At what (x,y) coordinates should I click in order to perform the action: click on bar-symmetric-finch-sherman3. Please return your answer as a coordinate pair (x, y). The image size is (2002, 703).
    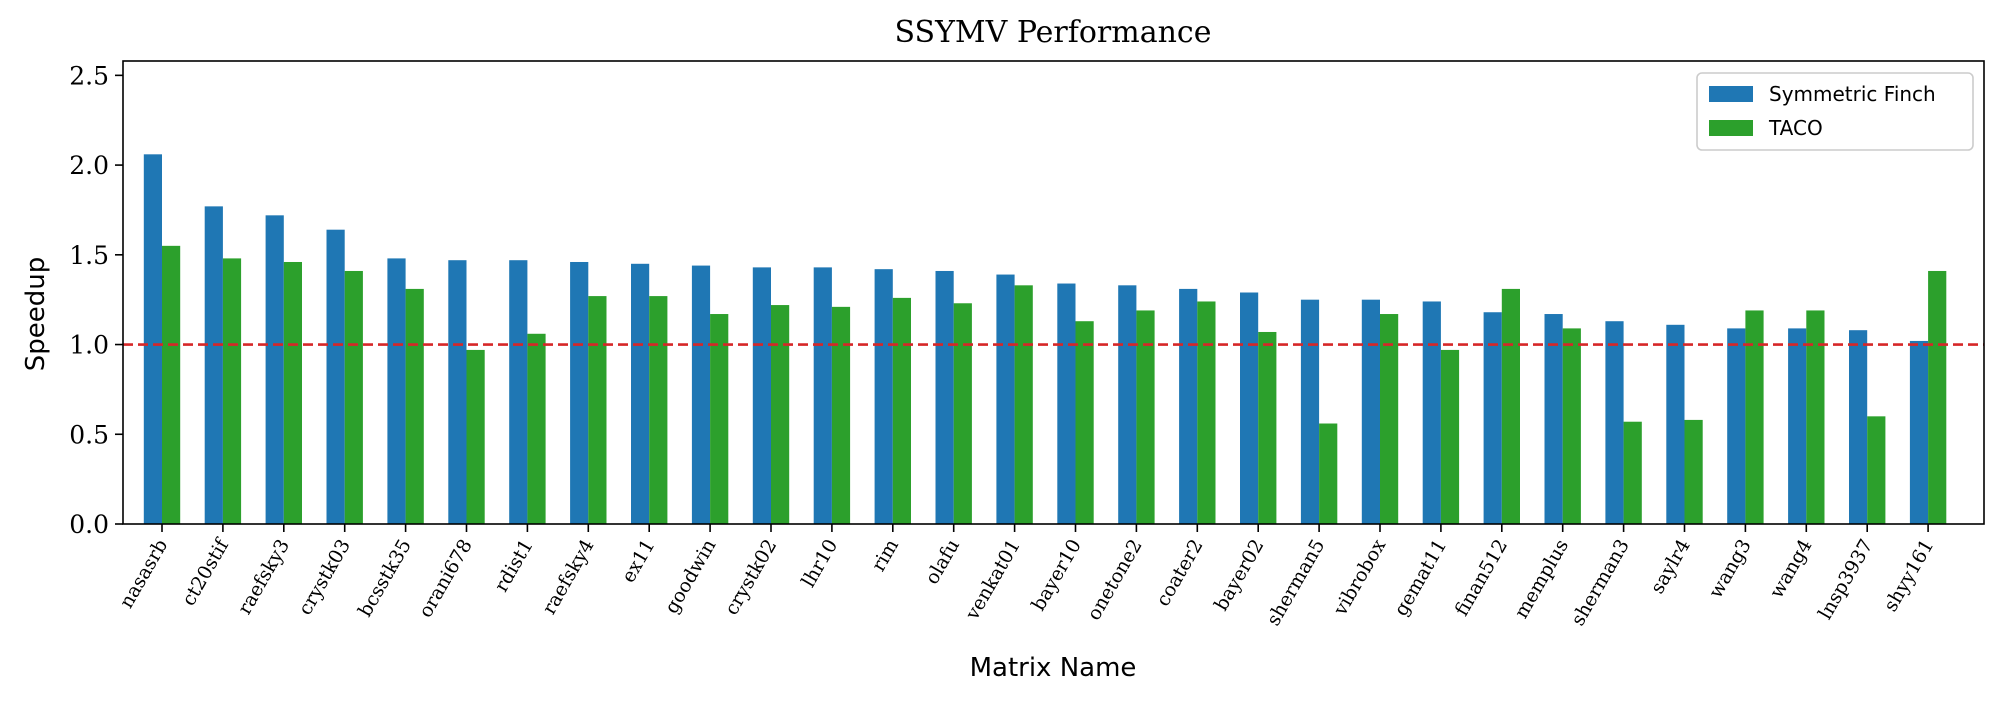
    Looking at the image, I should click on (1614, 422).